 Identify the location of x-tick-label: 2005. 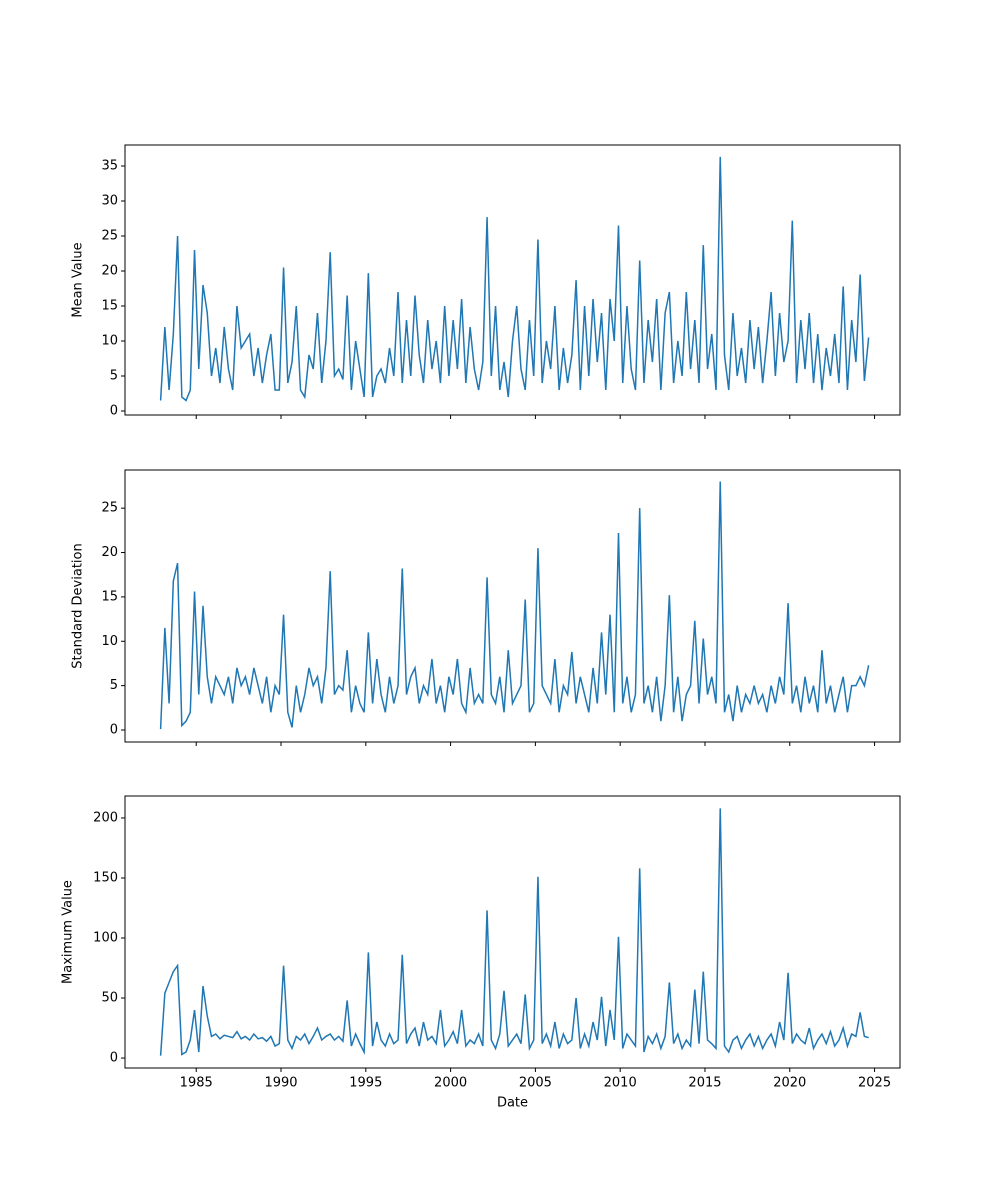
(535, 1083).